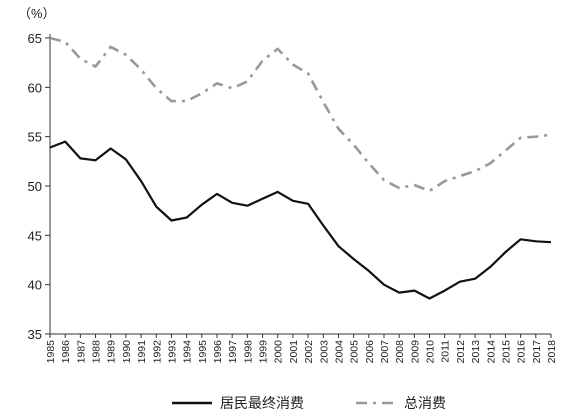  What do you see at coordinates (309, 403) in the screenshot?
I see `legend: 居民最终消费 总消费` at bounding box center [309, 403].